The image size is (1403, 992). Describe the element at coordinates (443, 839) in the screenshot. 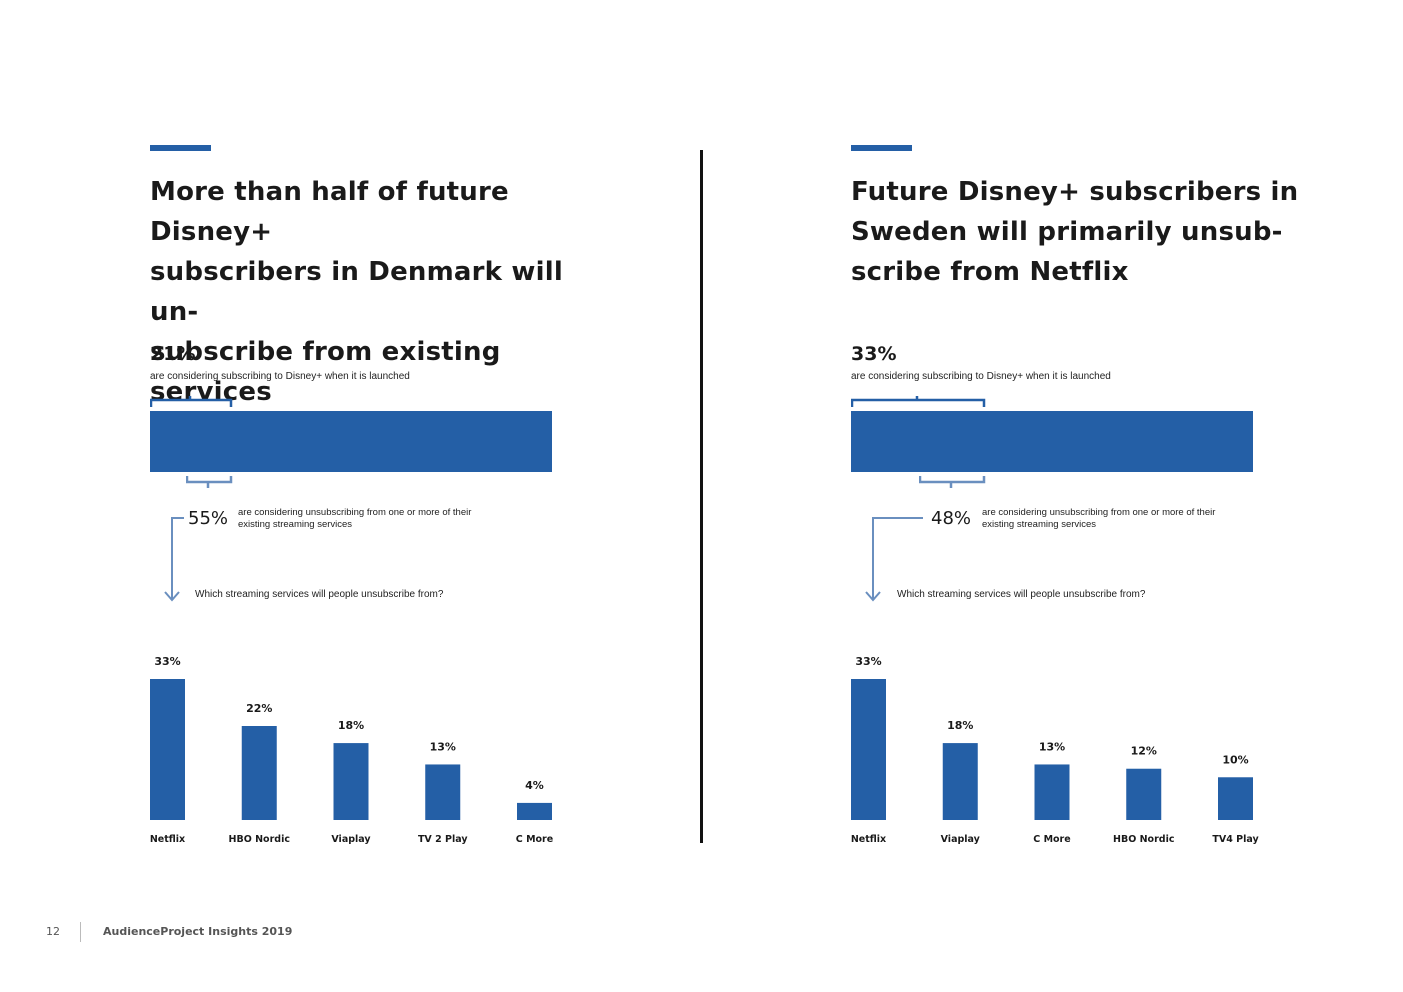

I see `category-label: TV 2 Play` at that location.